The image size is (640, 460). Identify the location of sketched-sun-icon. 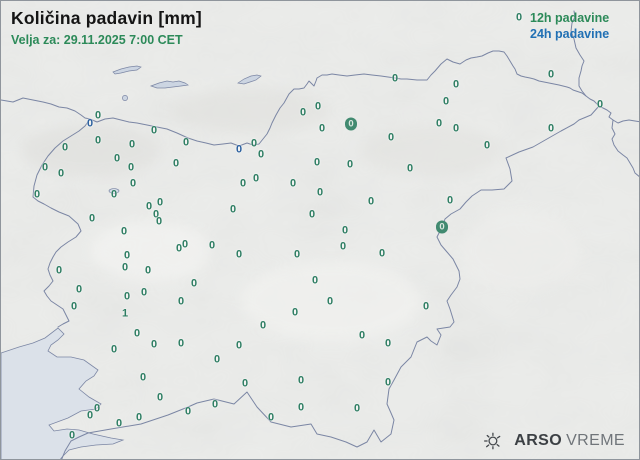
(492, 441).